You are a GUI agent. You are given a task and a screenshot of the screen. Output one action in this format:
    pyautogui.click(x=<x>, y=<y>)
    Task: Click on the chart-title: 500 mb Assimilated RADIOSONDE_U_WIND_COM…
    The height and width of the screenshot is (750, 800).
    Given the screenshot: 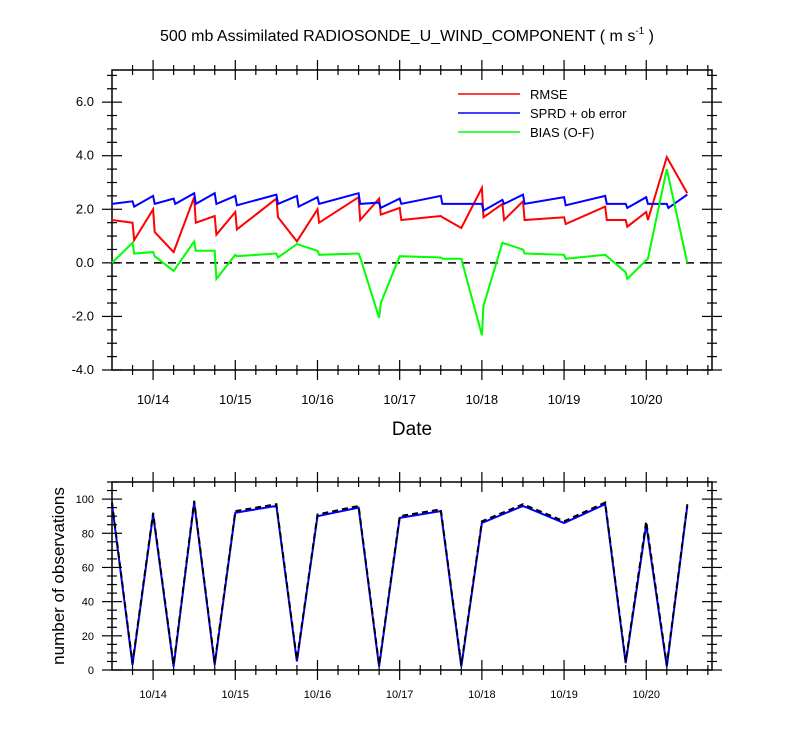 What is the action you would take?
    pyautogui.click(x=407, y=35)
    